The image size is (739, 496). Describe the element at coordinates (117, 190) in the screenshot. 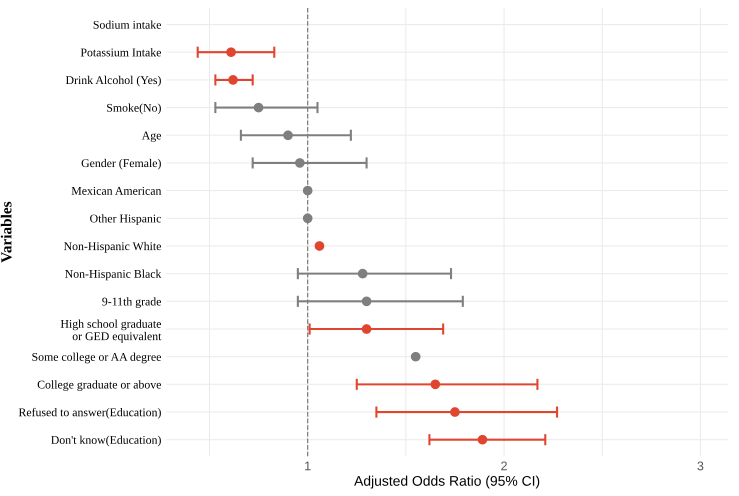

I see `y-tick-label: Mexican American` at that location.